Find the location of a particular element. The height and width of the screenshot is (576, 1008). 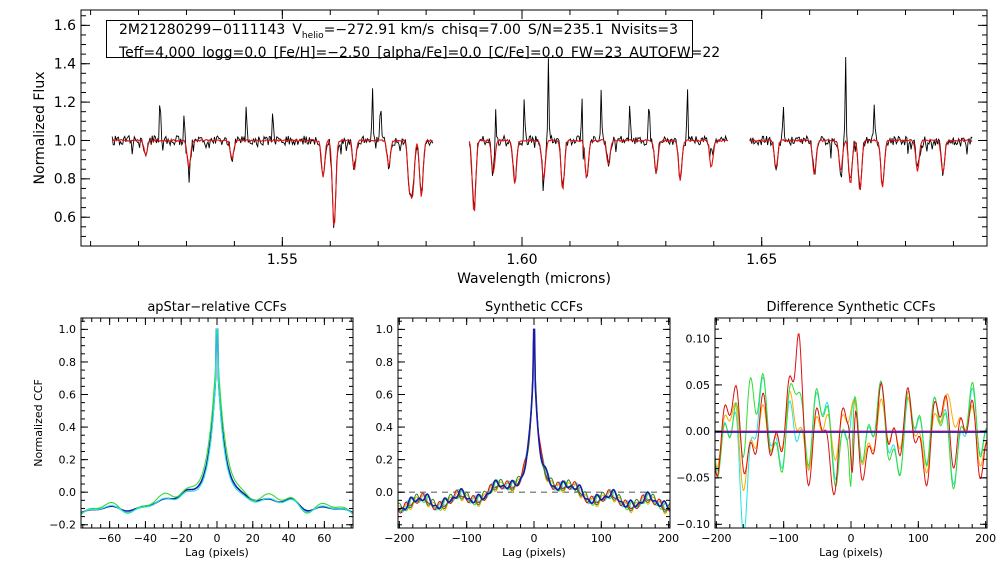

difference-ccf-series-green is located at coordinates (850, 431).